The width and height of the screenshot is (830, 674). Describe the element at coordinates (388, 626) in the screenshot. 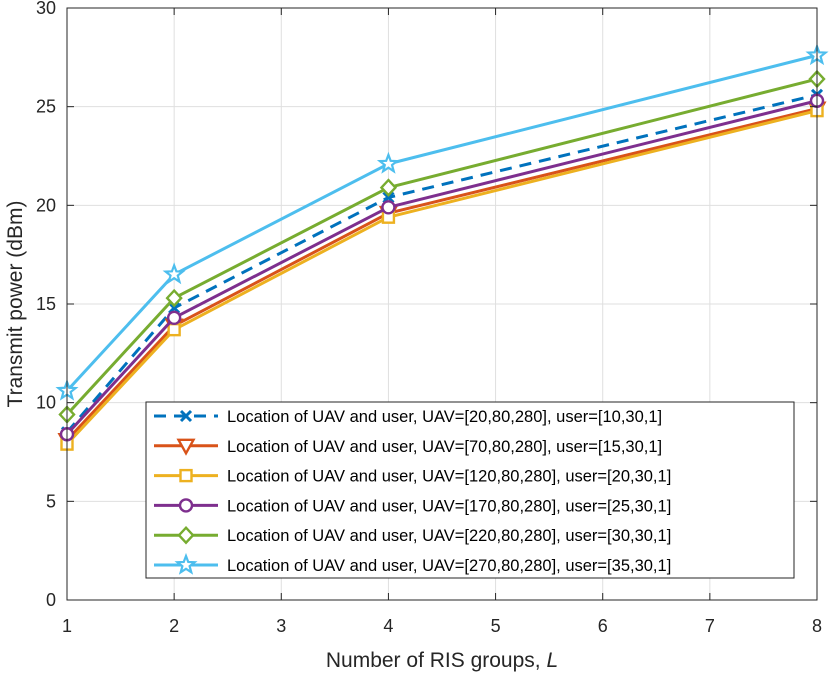

I see `x-tick-label: 4` at that location.